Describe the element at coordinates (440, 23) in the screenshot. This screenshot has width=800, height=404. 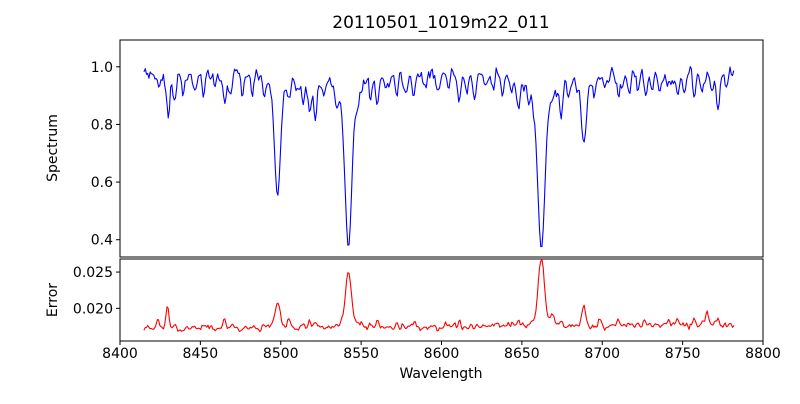
I see `chart-title: 20110501_1019m22_011` at that location.